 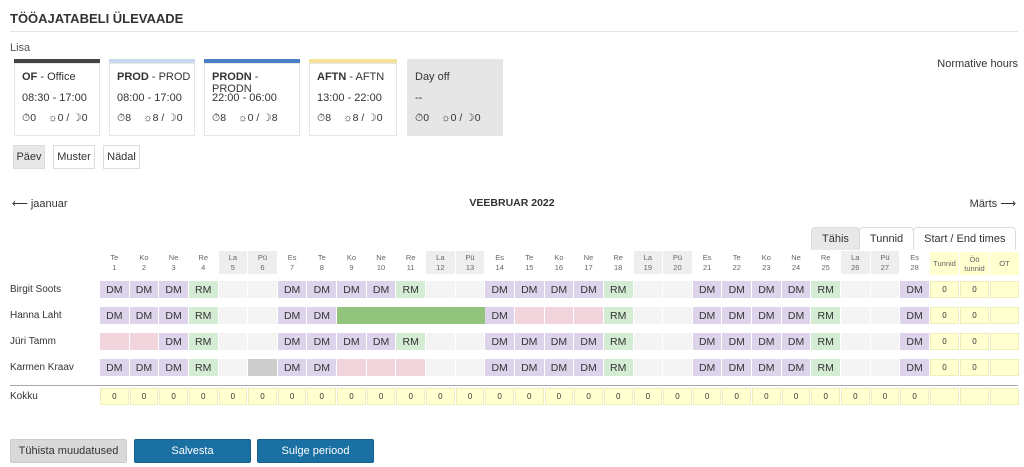 What do you see at coordinates (886, 238) in the screenshot?
I see `tab-hours: Tunnid` at bounding box center [886, 238].